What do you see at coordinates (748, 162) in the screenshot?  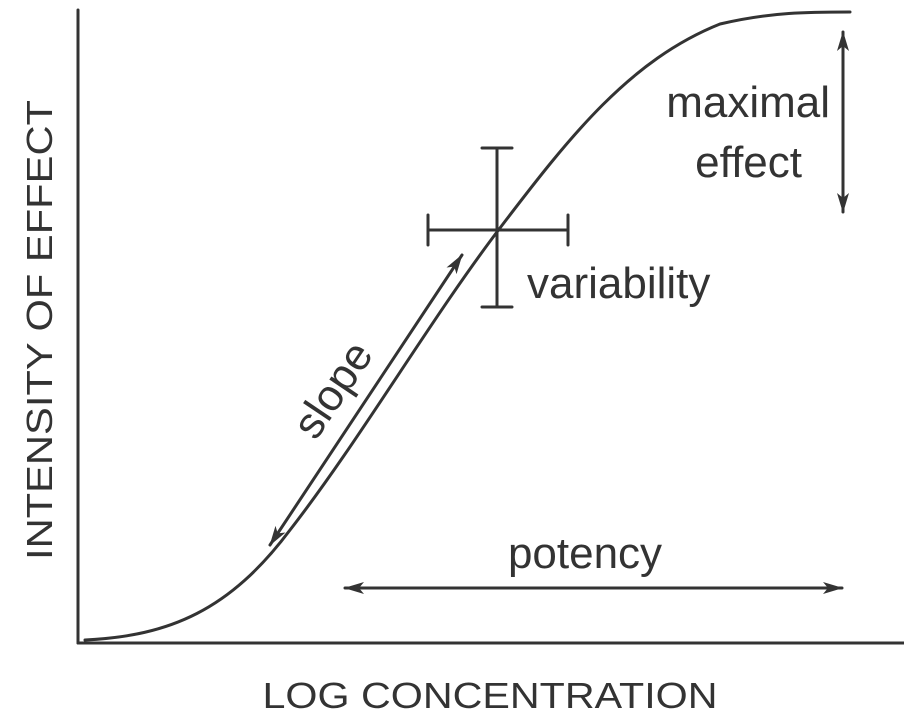 I see `effect-label: effect` at bounding box center [748, 162].